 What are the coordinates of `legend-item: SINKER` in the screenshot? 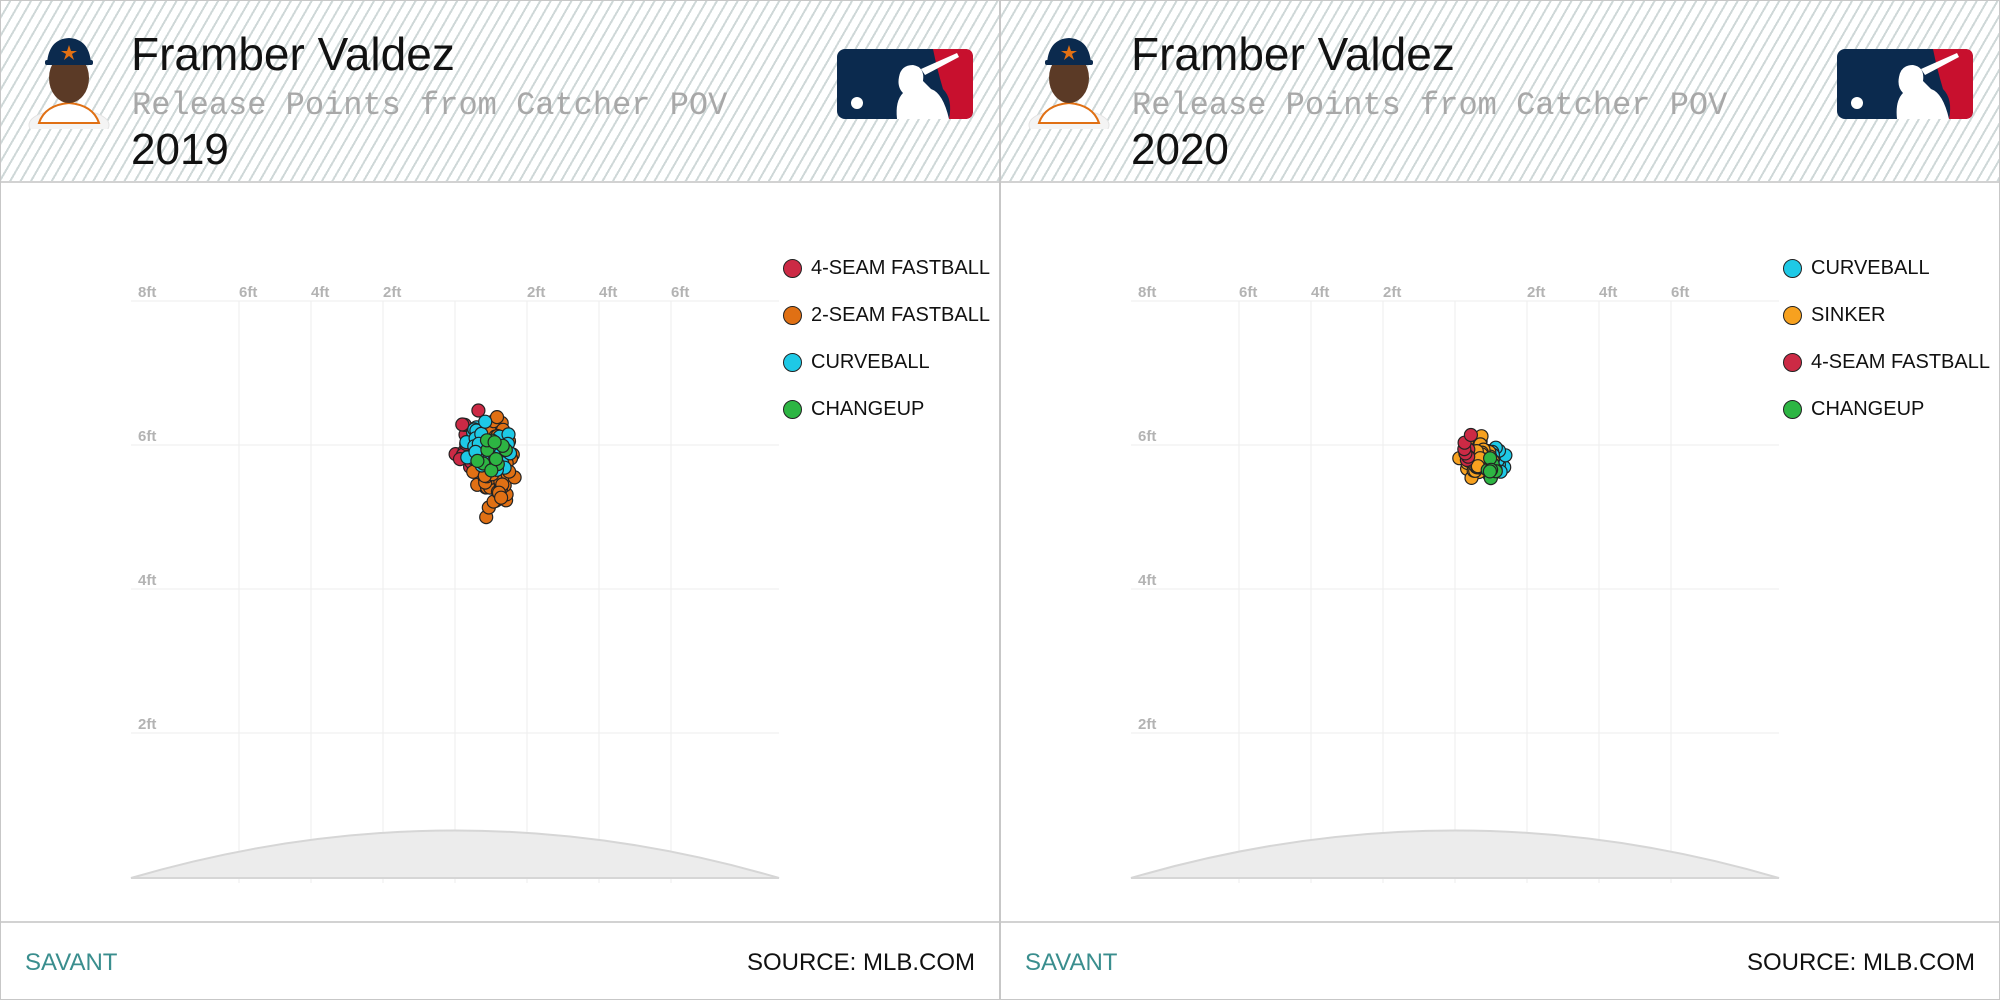 It's located at (1834, 315).